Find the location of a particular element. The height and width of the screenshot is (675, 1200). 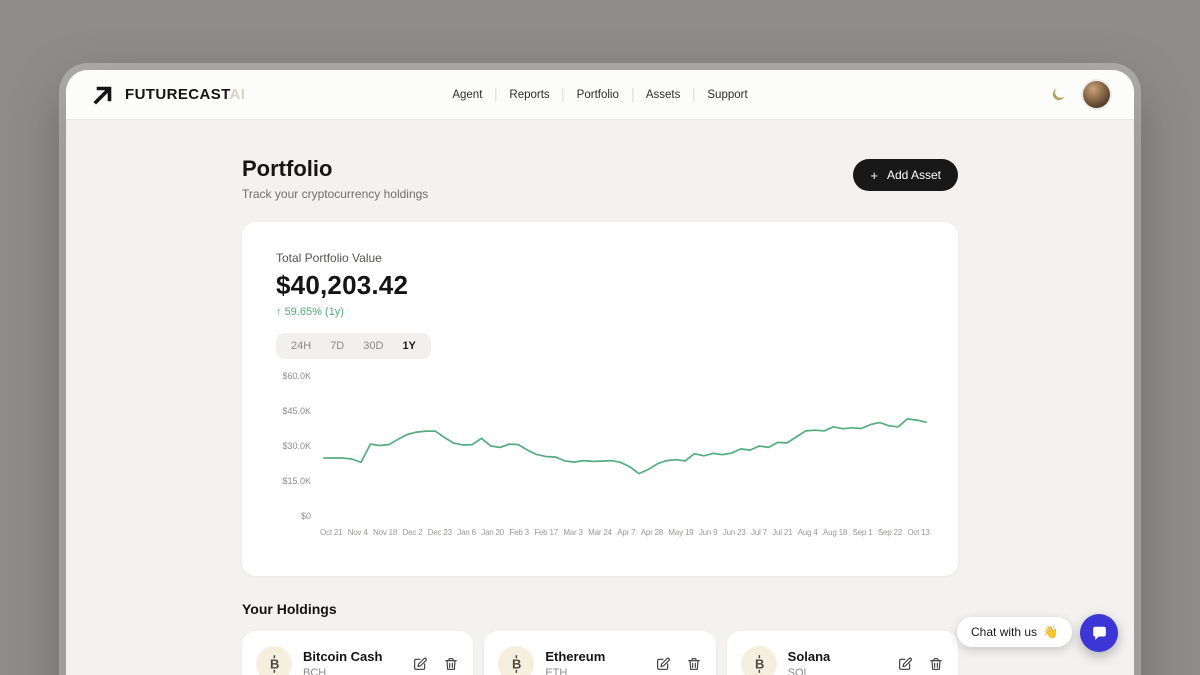

holding-card: B Ethereum ETH is located at coordinates (600, 653).